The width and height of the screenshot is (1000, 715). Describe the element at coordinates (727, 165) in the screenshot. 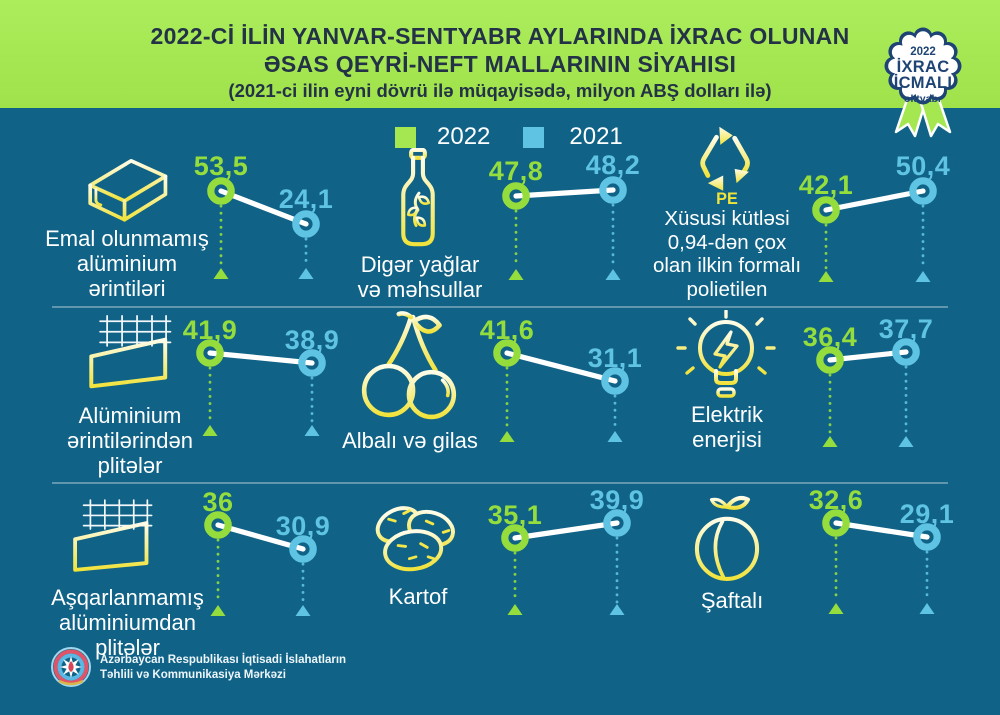

I see `recycle-pe-icon: PE` at that location.